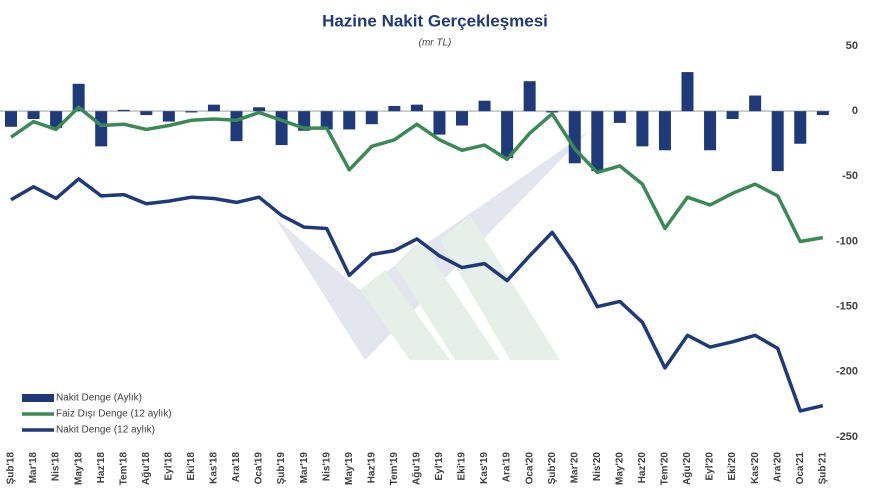 Image resolution: width=870 pixels, height=492 pixels. I want to click on chart-title: Hazine Nakit Gerçekleşmesi, so click(435, 20).